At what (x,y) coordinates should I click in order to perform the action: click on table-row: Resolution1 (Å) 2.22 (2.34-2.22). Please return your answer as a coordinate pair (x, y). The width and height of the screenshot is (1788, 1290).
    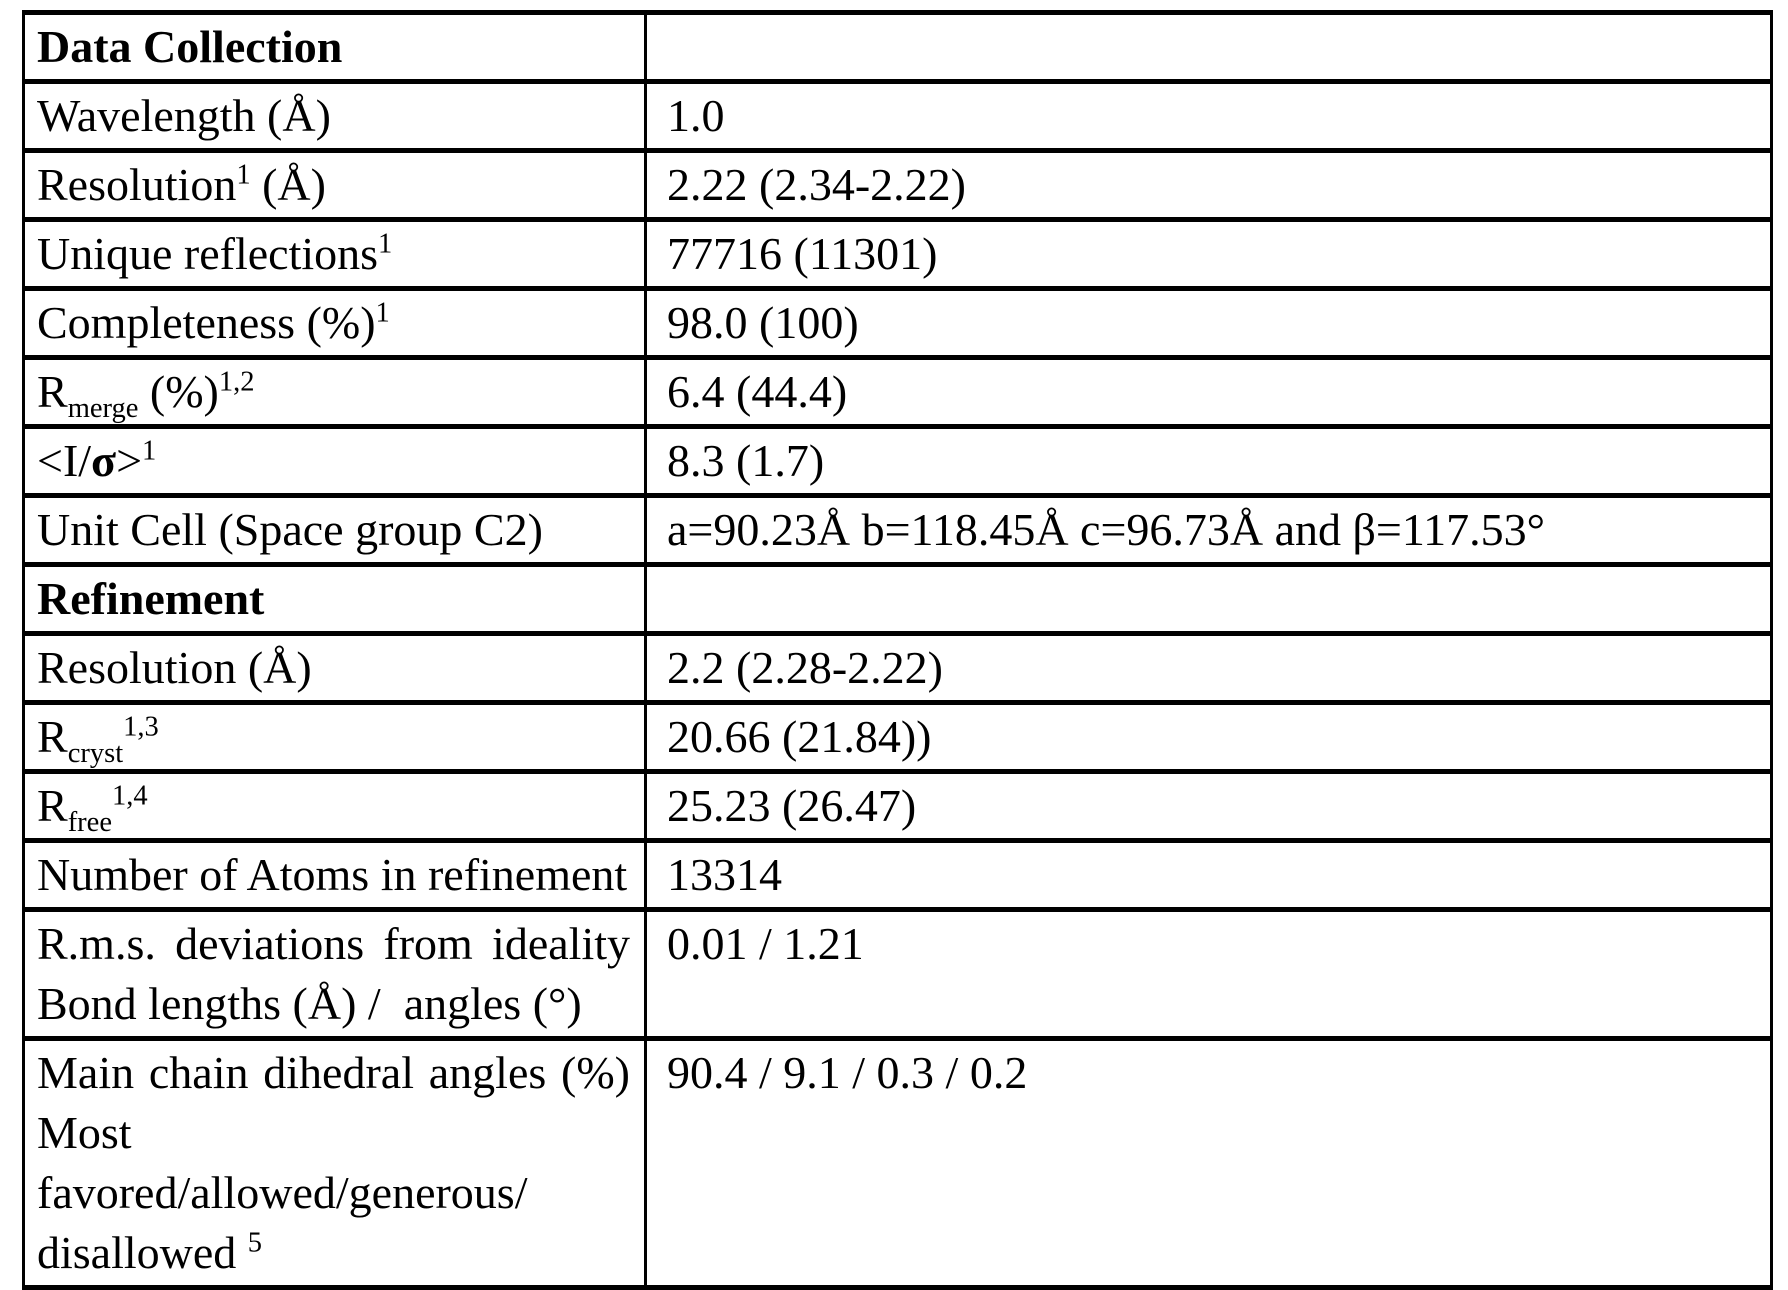
    Looking at the image, I should click on (897, 185).